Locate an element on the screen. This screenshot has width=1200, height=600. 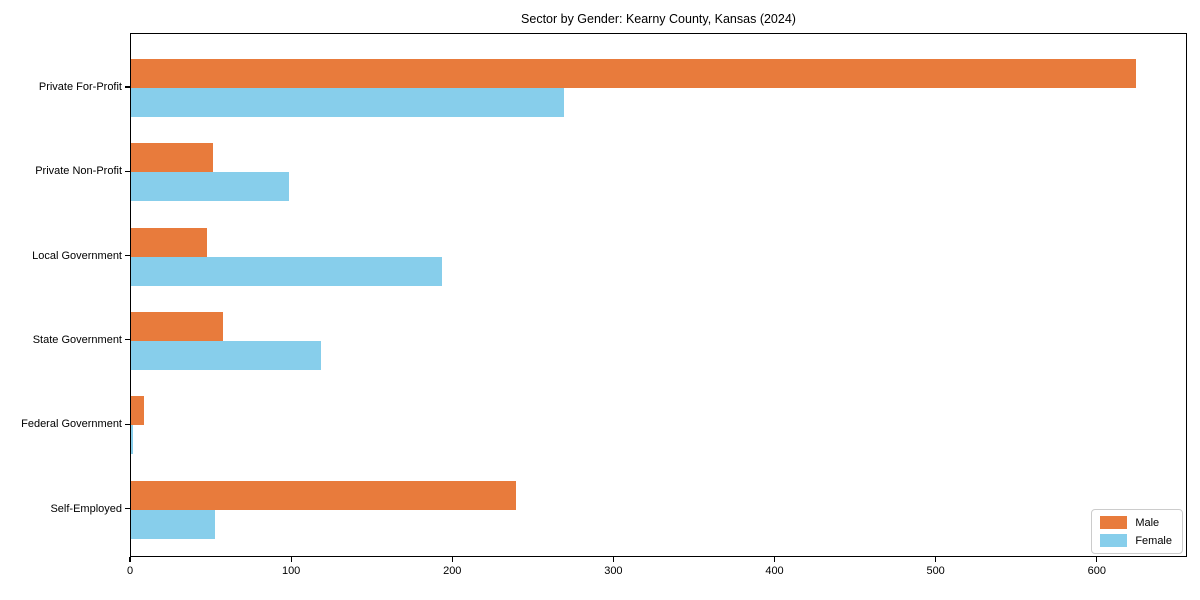
y-tick-label-federal-government: Federal Government is located at coordinates (71, 424).